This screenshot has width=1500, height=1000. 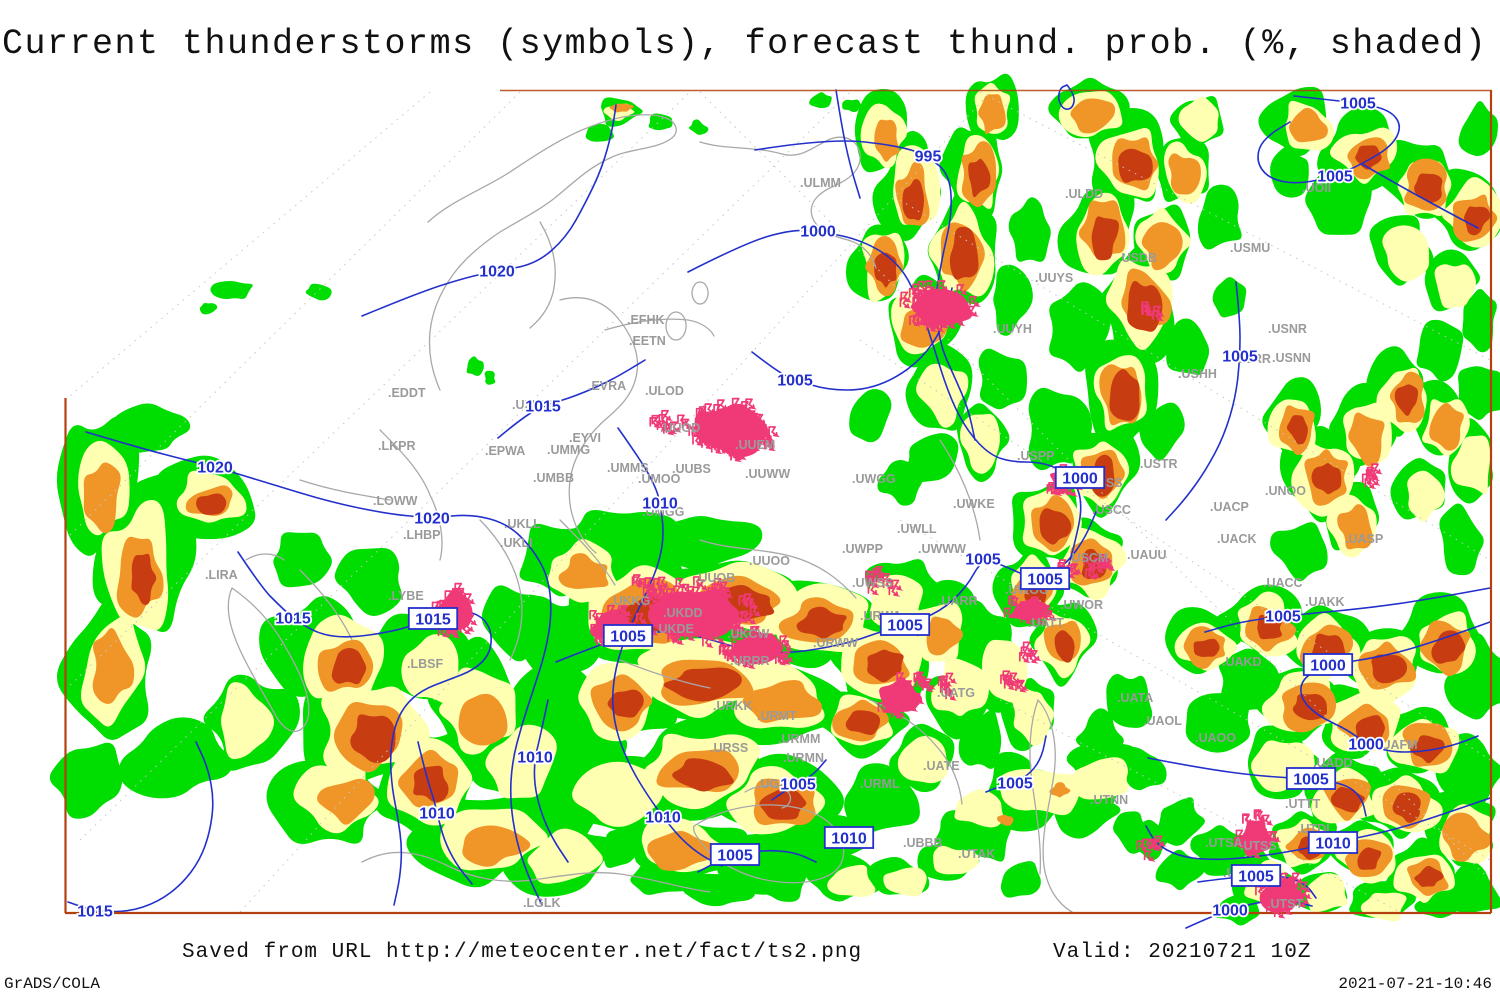 What do you see at coordinates (52, 984) in the screenshot?
I see `grads-cola-credit: GrADS/COLA` at bounding box center [52, 984].